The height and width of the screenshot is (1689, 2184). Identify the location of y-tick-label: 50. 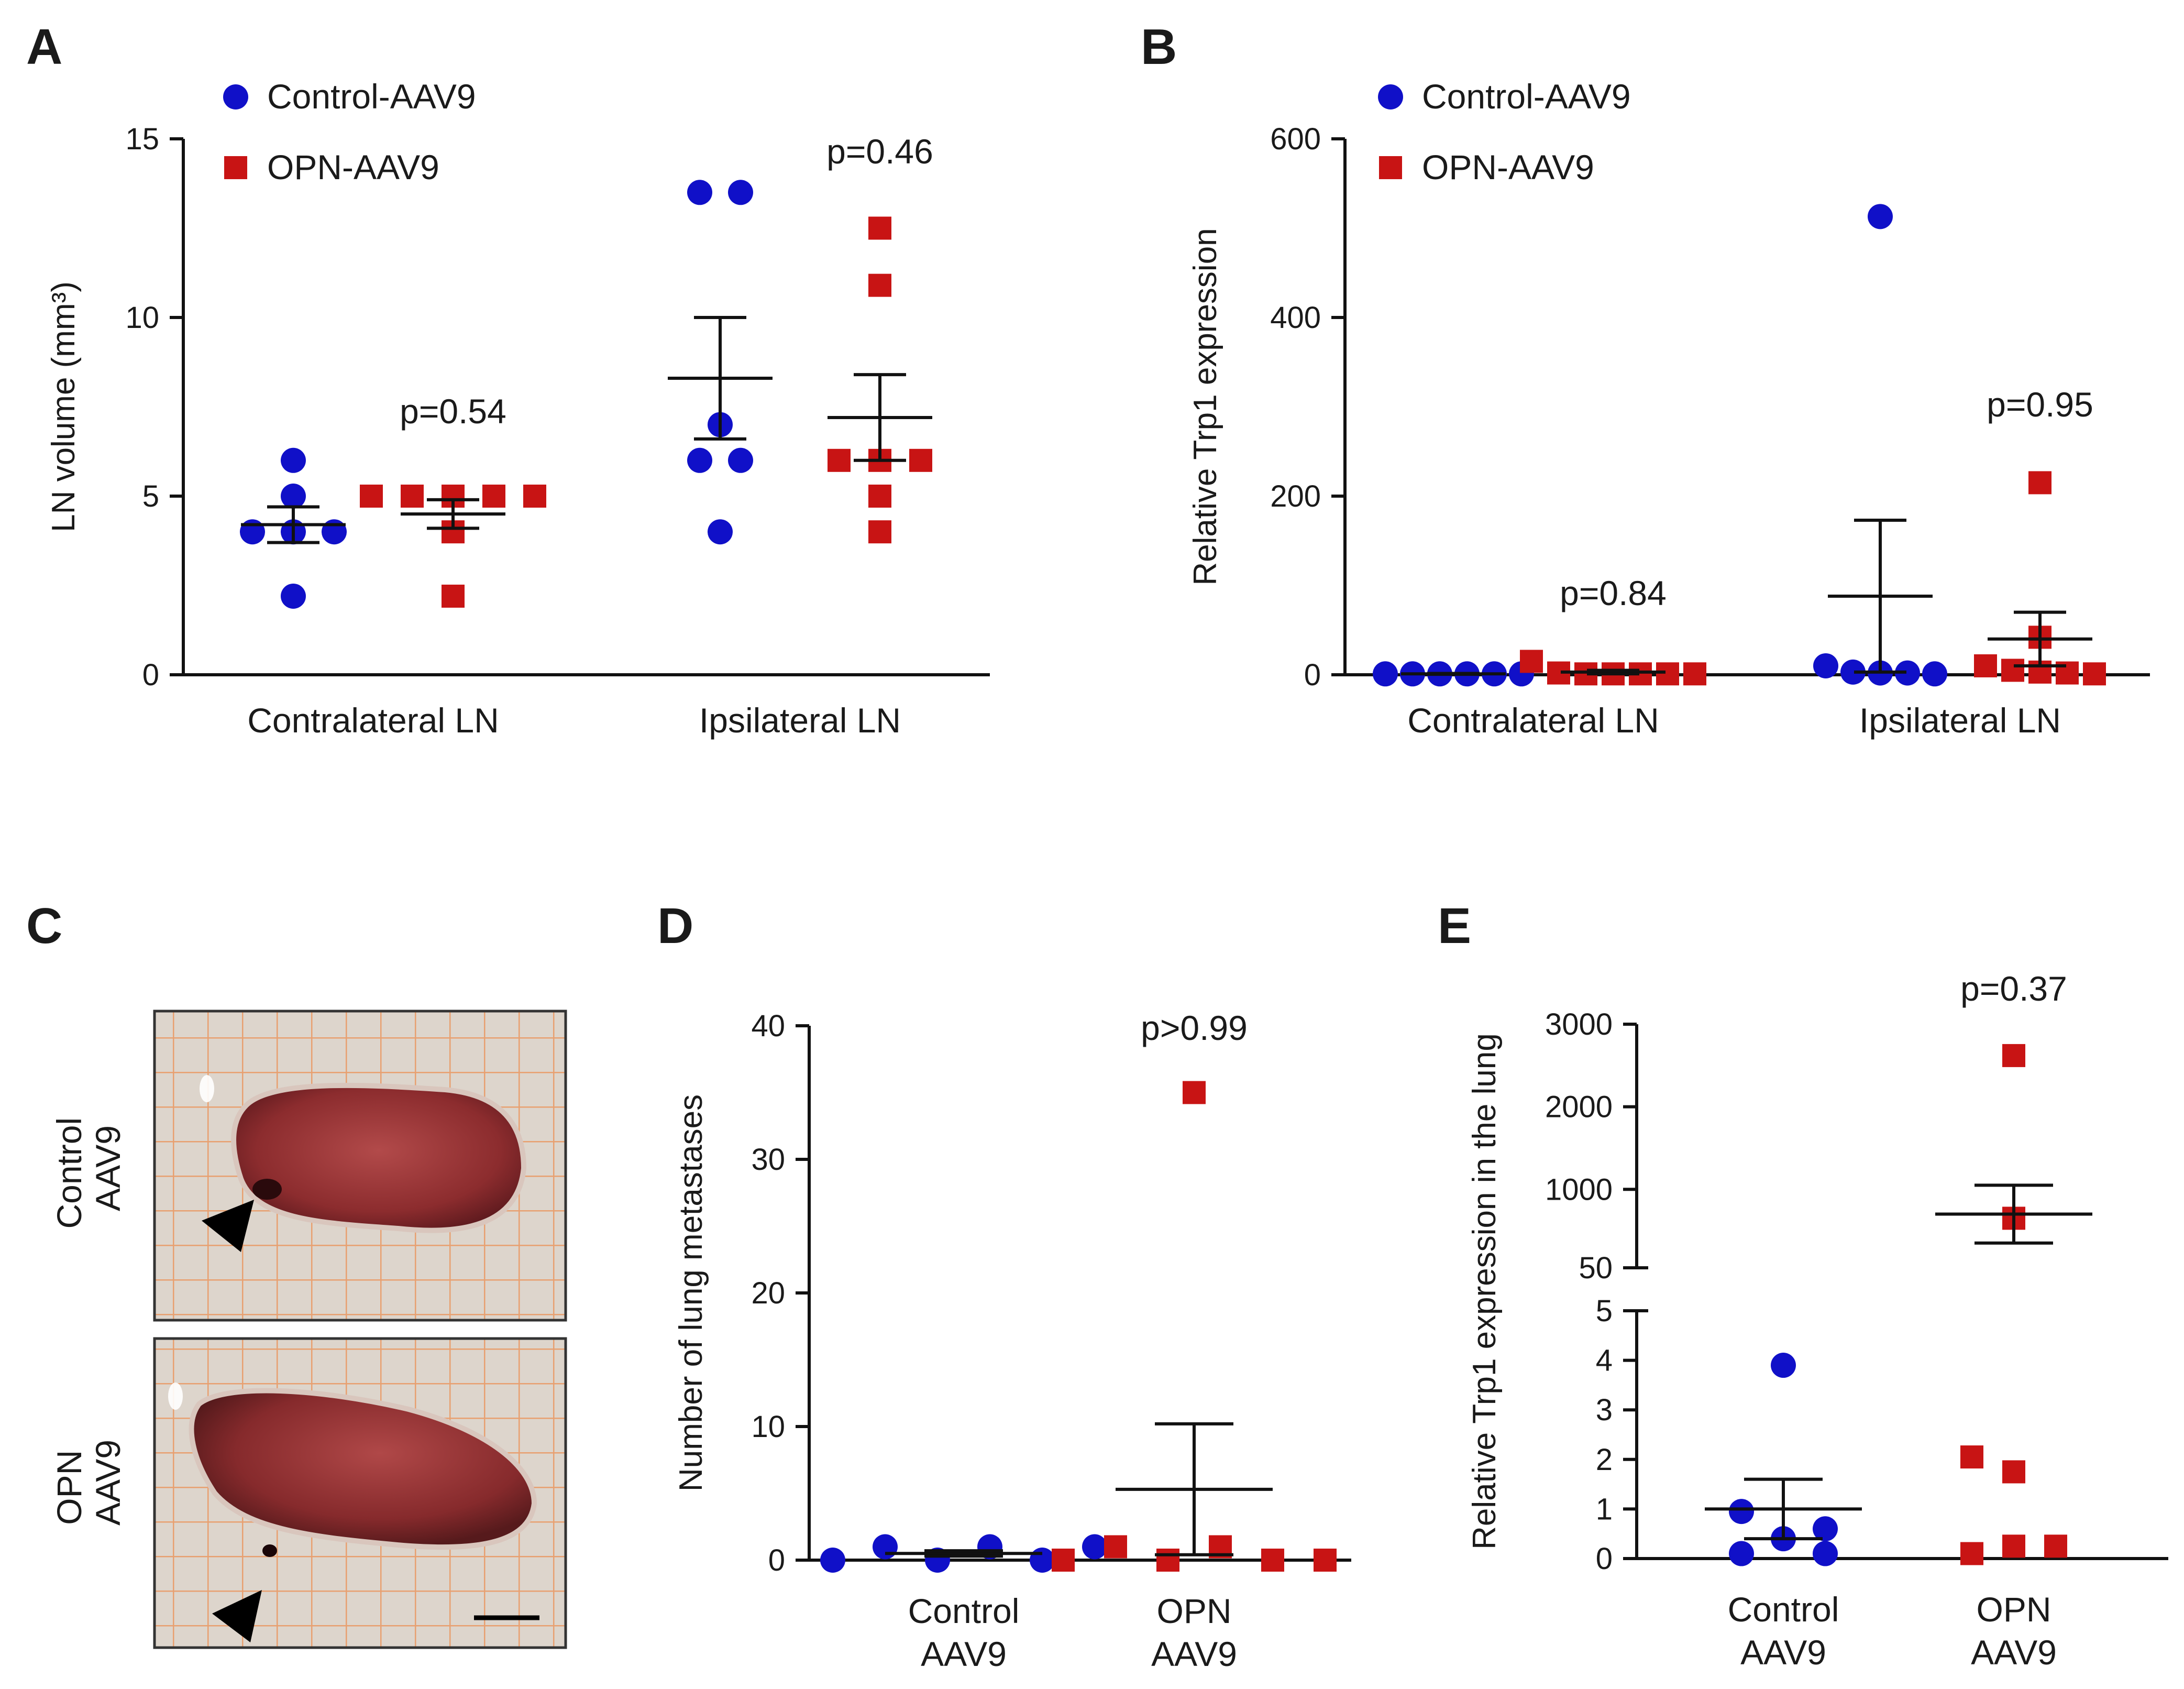
(1596, 1268).